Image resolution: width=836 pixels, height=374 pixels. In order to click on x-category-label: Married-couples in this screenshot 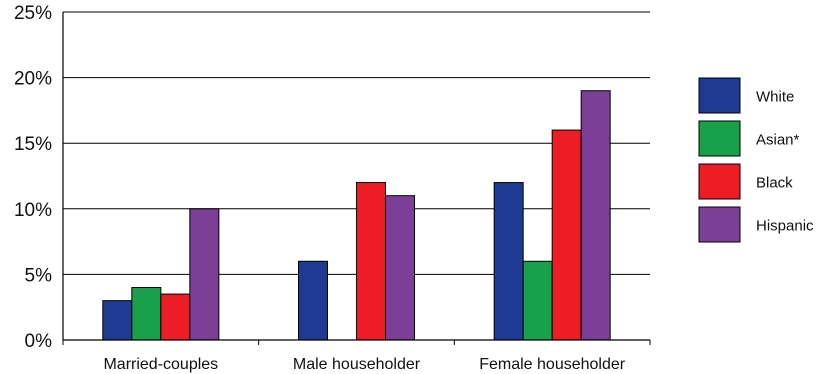, I will do `click(160, 364)`.